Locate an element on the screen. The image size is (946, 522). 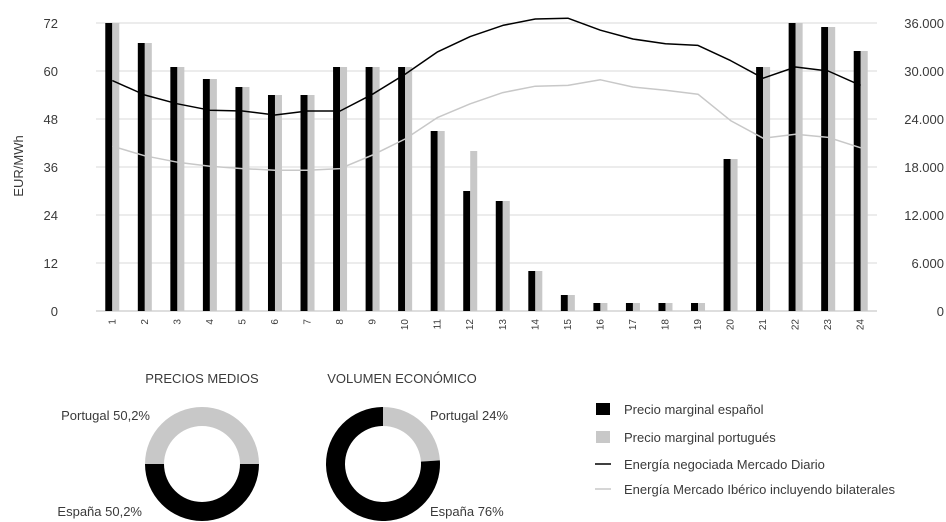
left-tick-label: 72 is located at coordinates (51, 23).